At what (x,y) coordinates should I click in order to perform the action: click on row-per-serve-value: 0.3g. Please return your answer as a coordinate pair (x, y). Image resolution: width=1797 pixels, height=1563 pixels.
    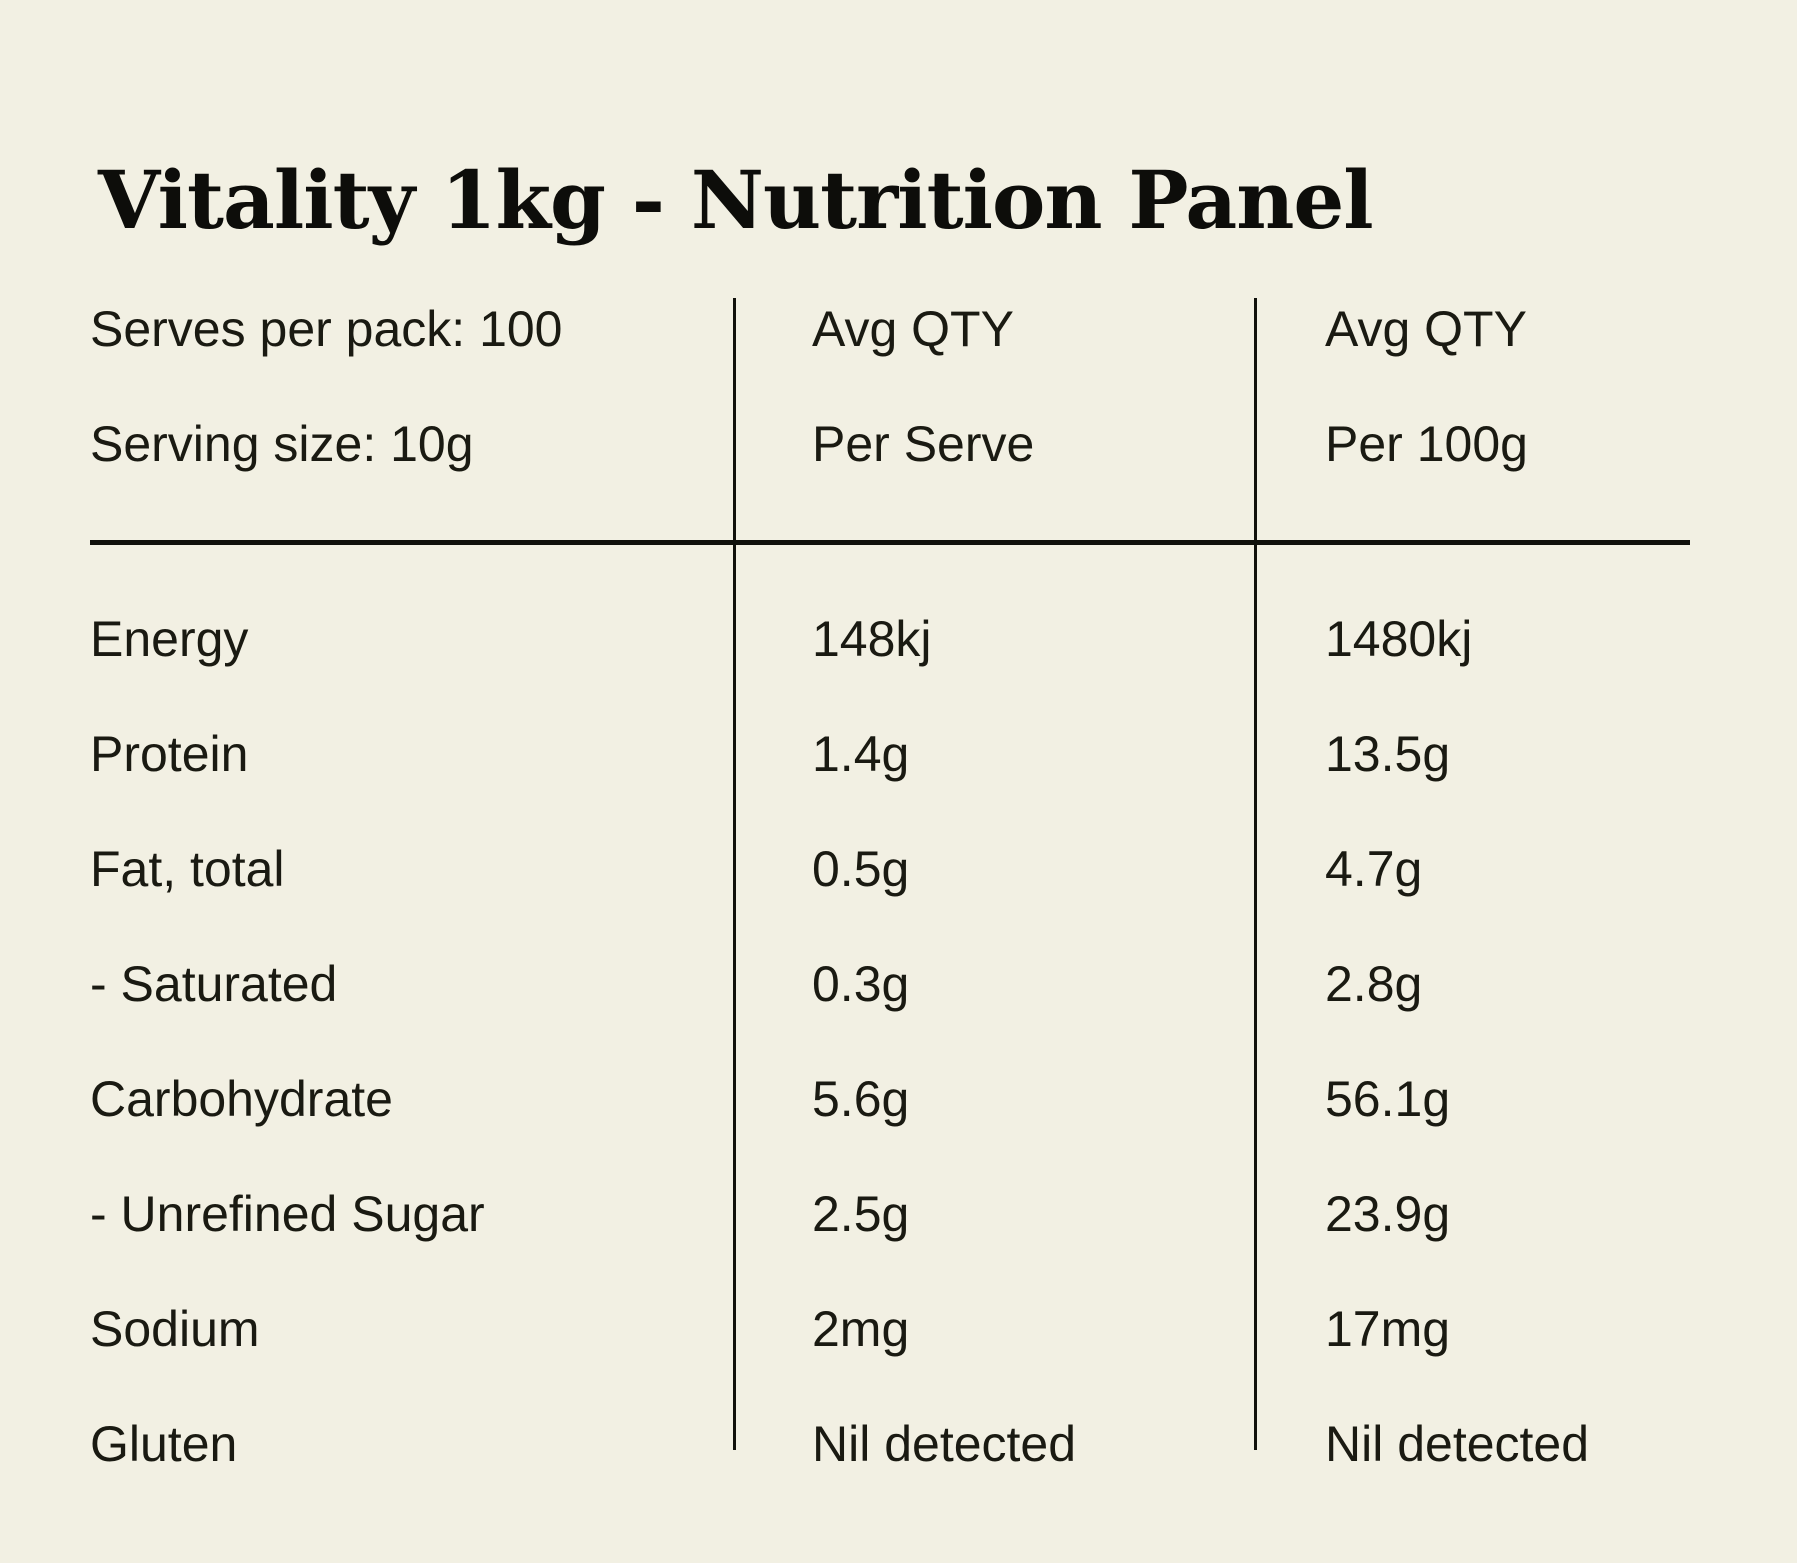
    Looking at the image, I should click on (861, 984).